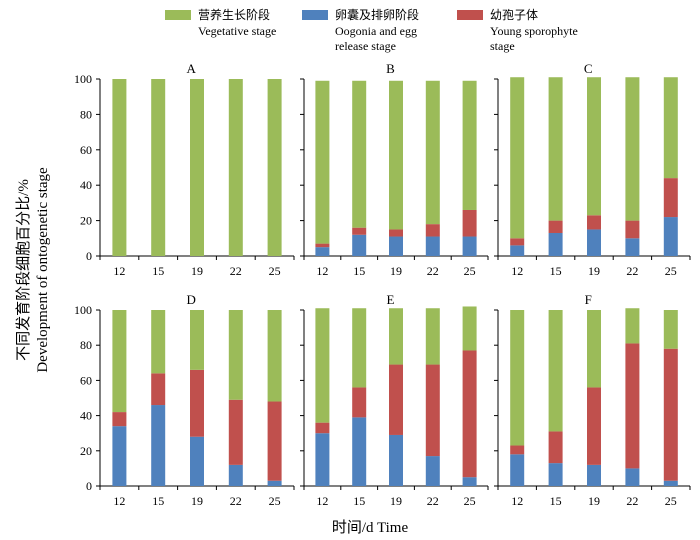  What do you see at coordinates (237, 31) in the screenshot?
I see `legend-label-english: Vegetative stage` at bounding box center [237, 31].